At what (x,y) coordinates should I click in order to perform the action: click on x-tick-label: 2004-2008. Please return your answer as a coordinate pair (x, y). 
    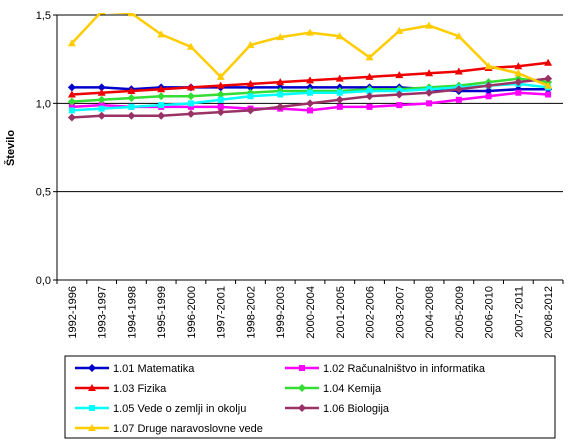
    Looking at the image, I should click on (430, 312).